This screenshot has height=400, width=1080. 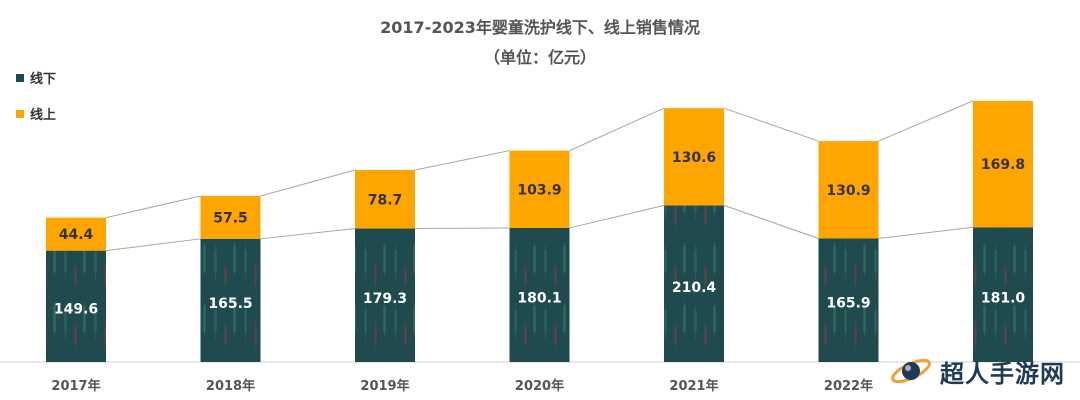 I want to click on legend-label-online: 线上, so click(x=43, y=115).